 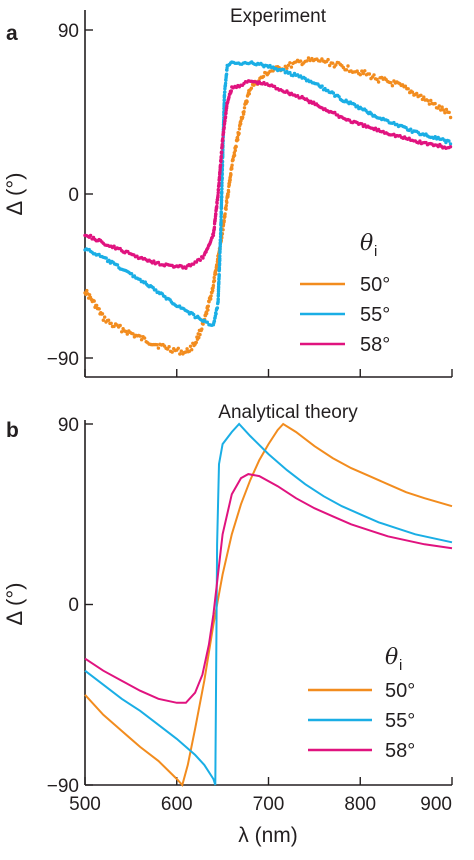 What do you see at coordinates (288, 412) in the screenshot?
I see `panel-b-title: Analytical theory` at bounding box center [288, 412].